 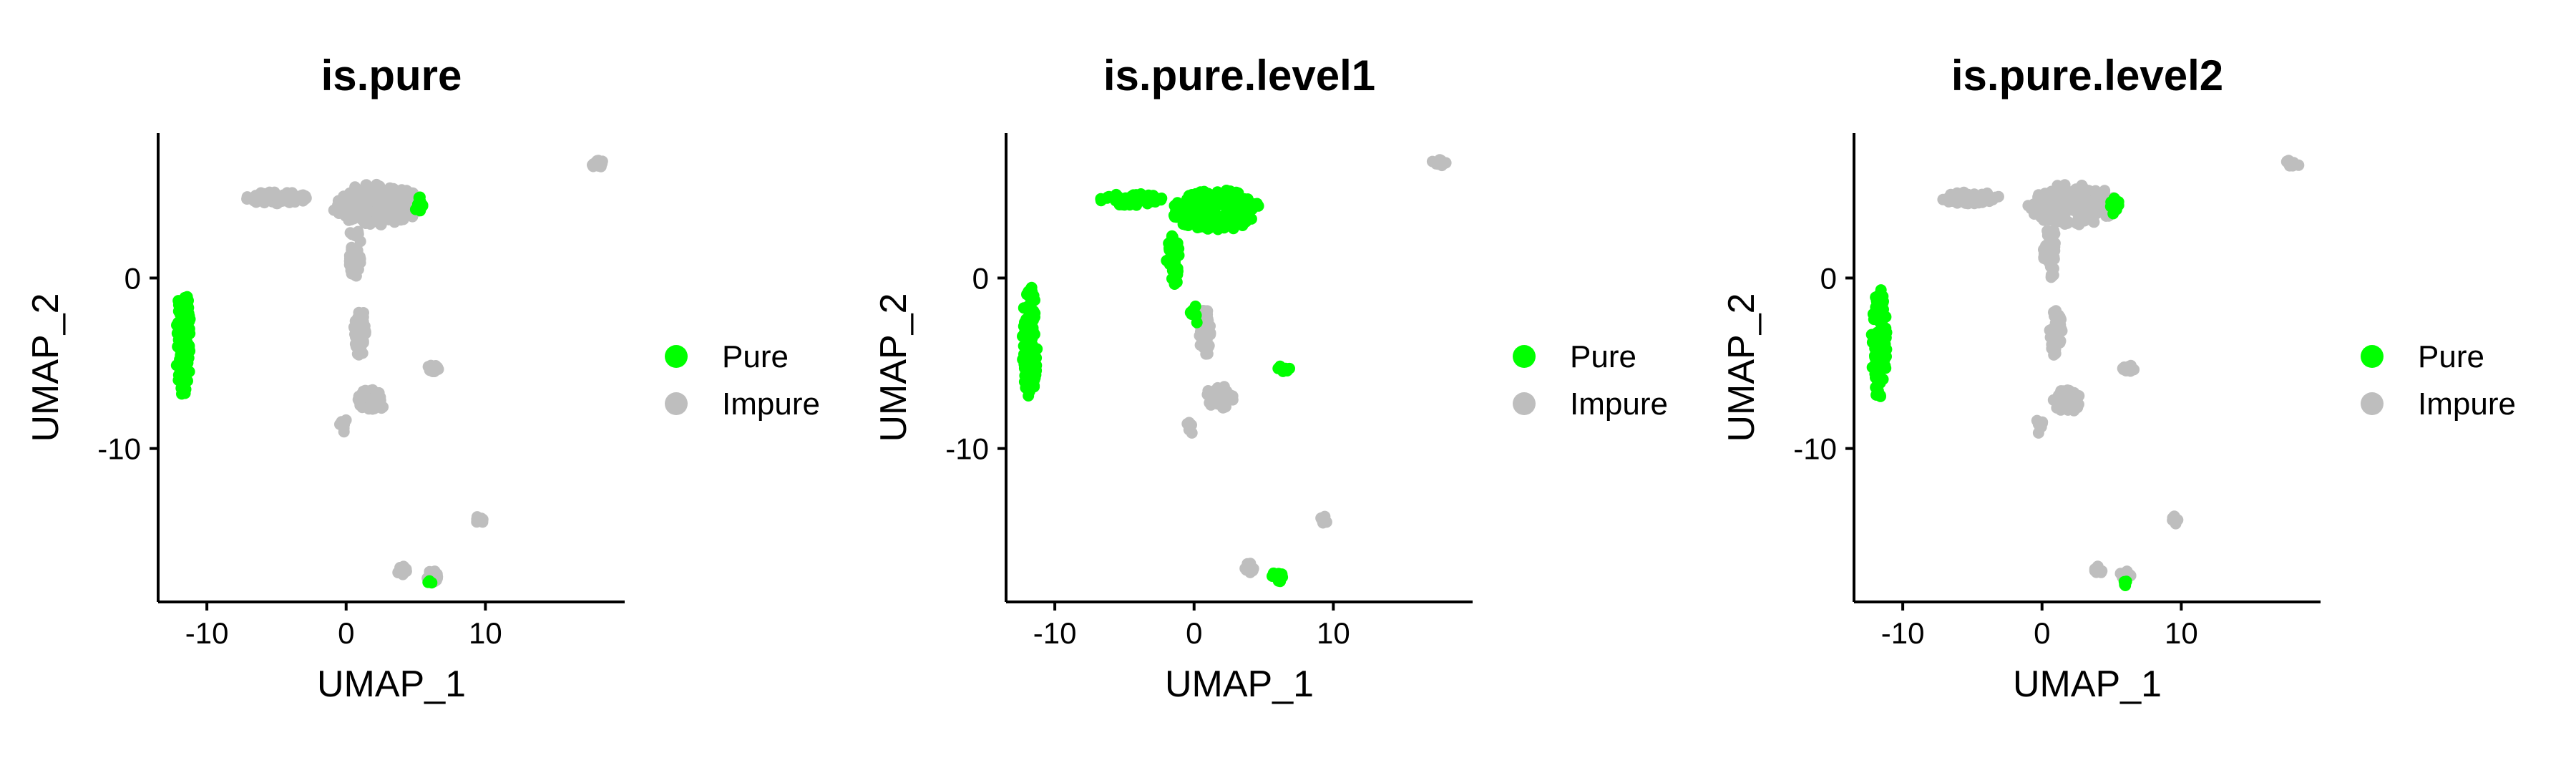 I want to click on cluster-top-right-tip, so click(x=419, y=204).